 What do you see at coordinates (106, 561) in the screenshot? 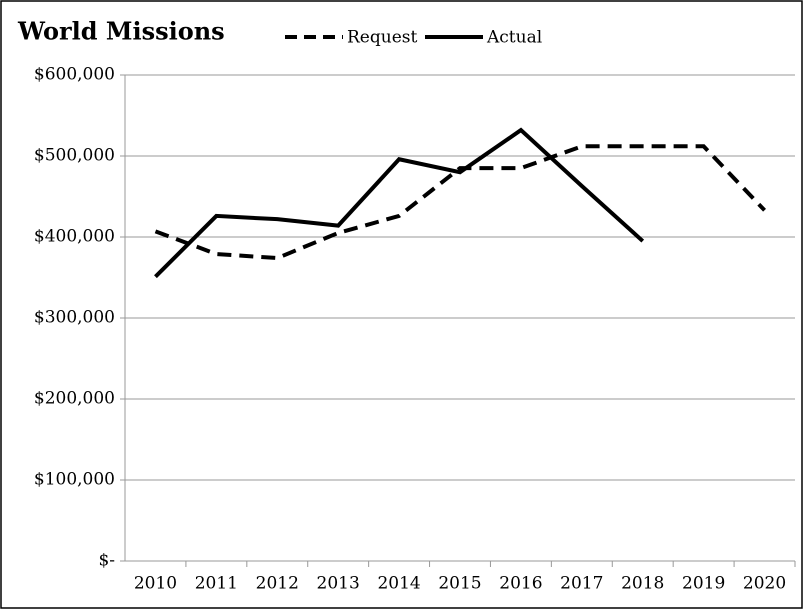
I see `y-tick-label: $-` at bounding box center [106, 561].